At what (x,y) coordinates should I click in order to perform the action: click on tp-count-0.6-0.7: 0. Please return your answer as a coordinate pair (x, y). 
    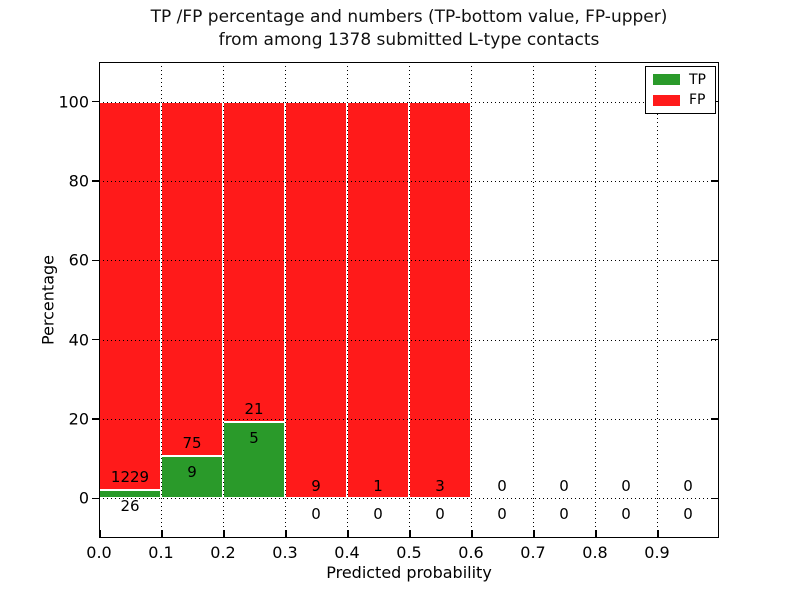
    Looking at the image, I should click on (502, 514).